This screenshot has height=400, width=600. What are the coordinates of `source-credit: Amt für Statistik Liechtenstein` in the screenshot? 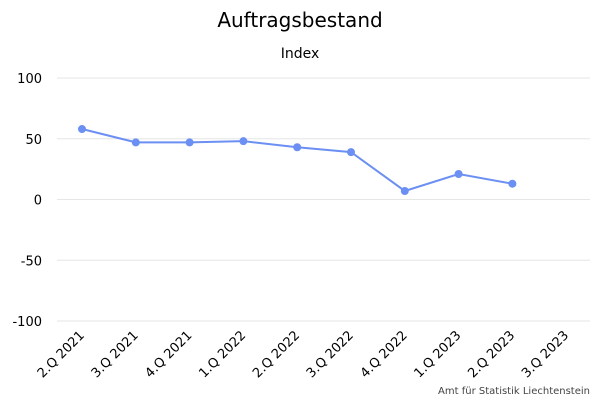 It's located at (514, 391).